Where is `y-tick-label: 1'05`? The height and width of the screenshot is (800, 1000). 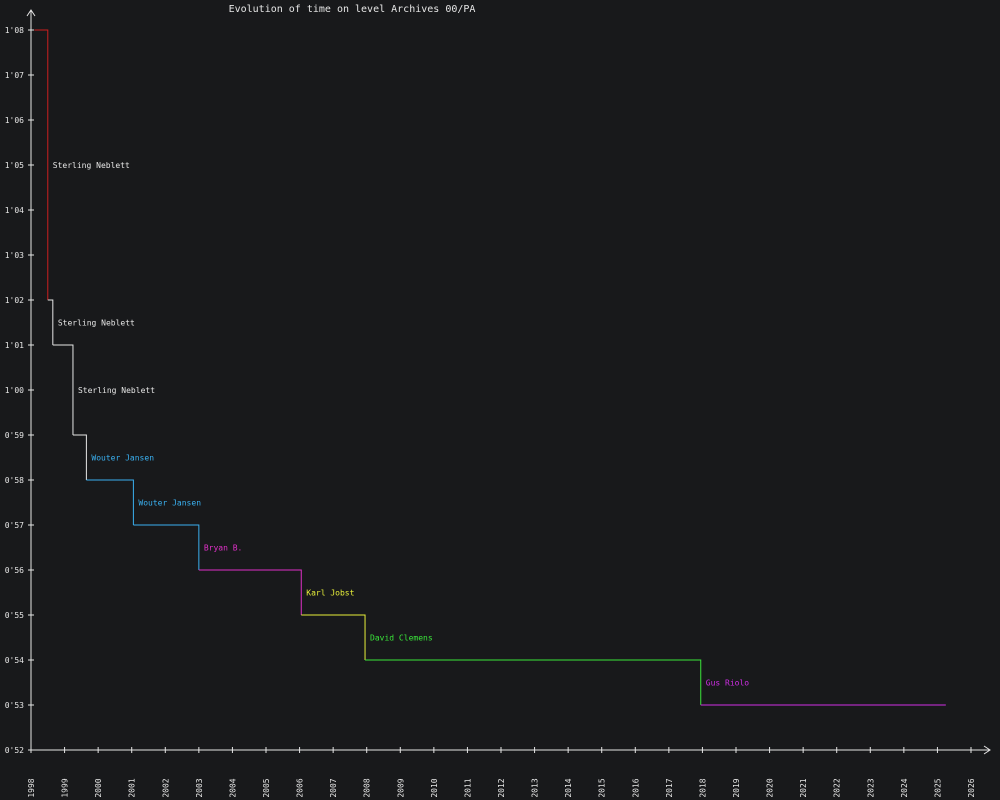
y-tick-label: 1'05 is located at coordinates (14, 165).